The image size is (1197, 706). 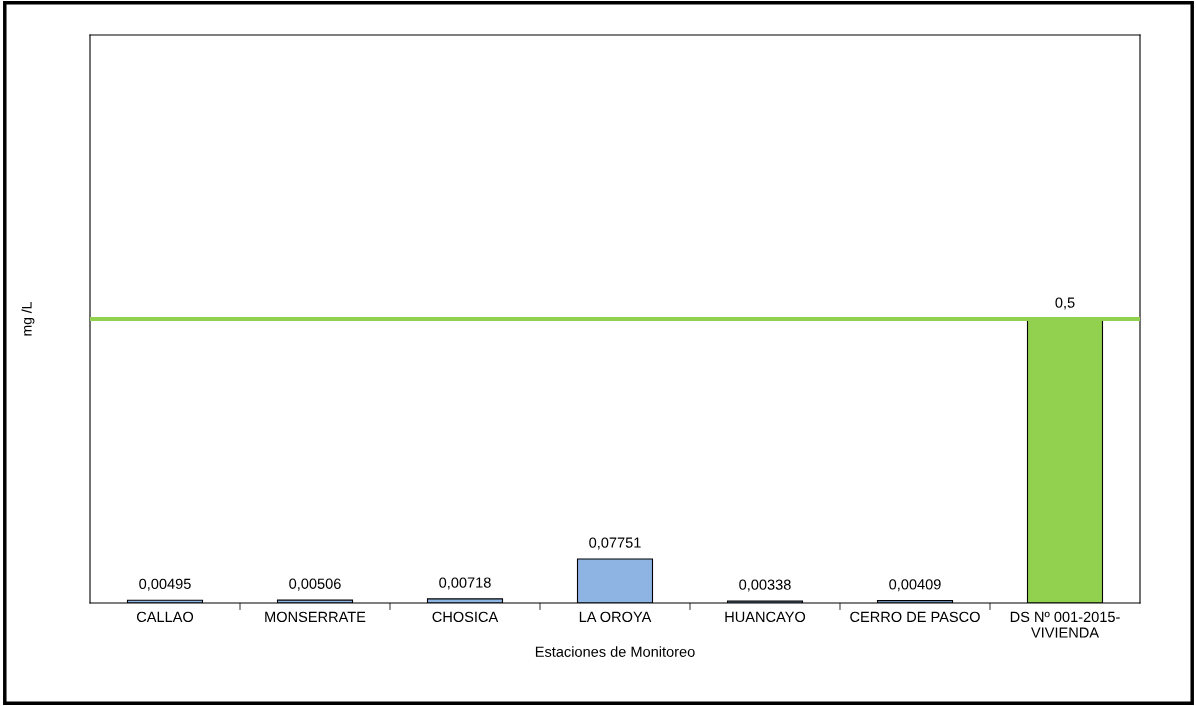 What do you see at coordinates (615, 617) in the screenshot?
I see `x-tick-label: LA OROYA` at bounding box center [615, 617].